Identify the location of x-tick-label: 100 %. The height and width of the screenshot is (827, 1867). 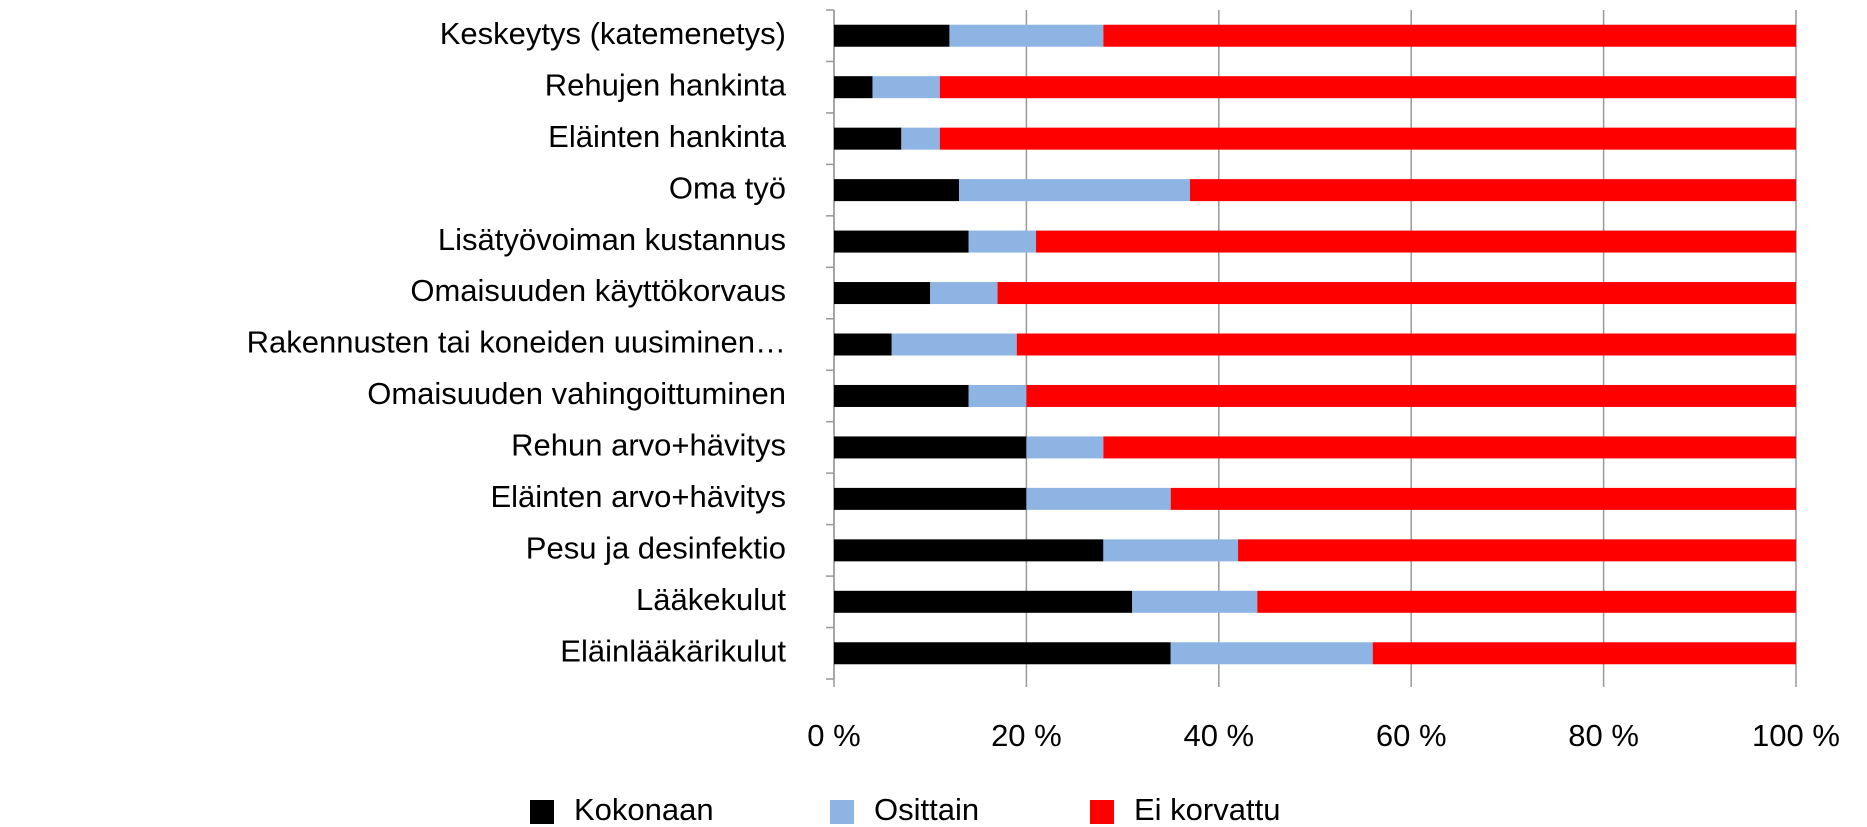
(1796, 735).